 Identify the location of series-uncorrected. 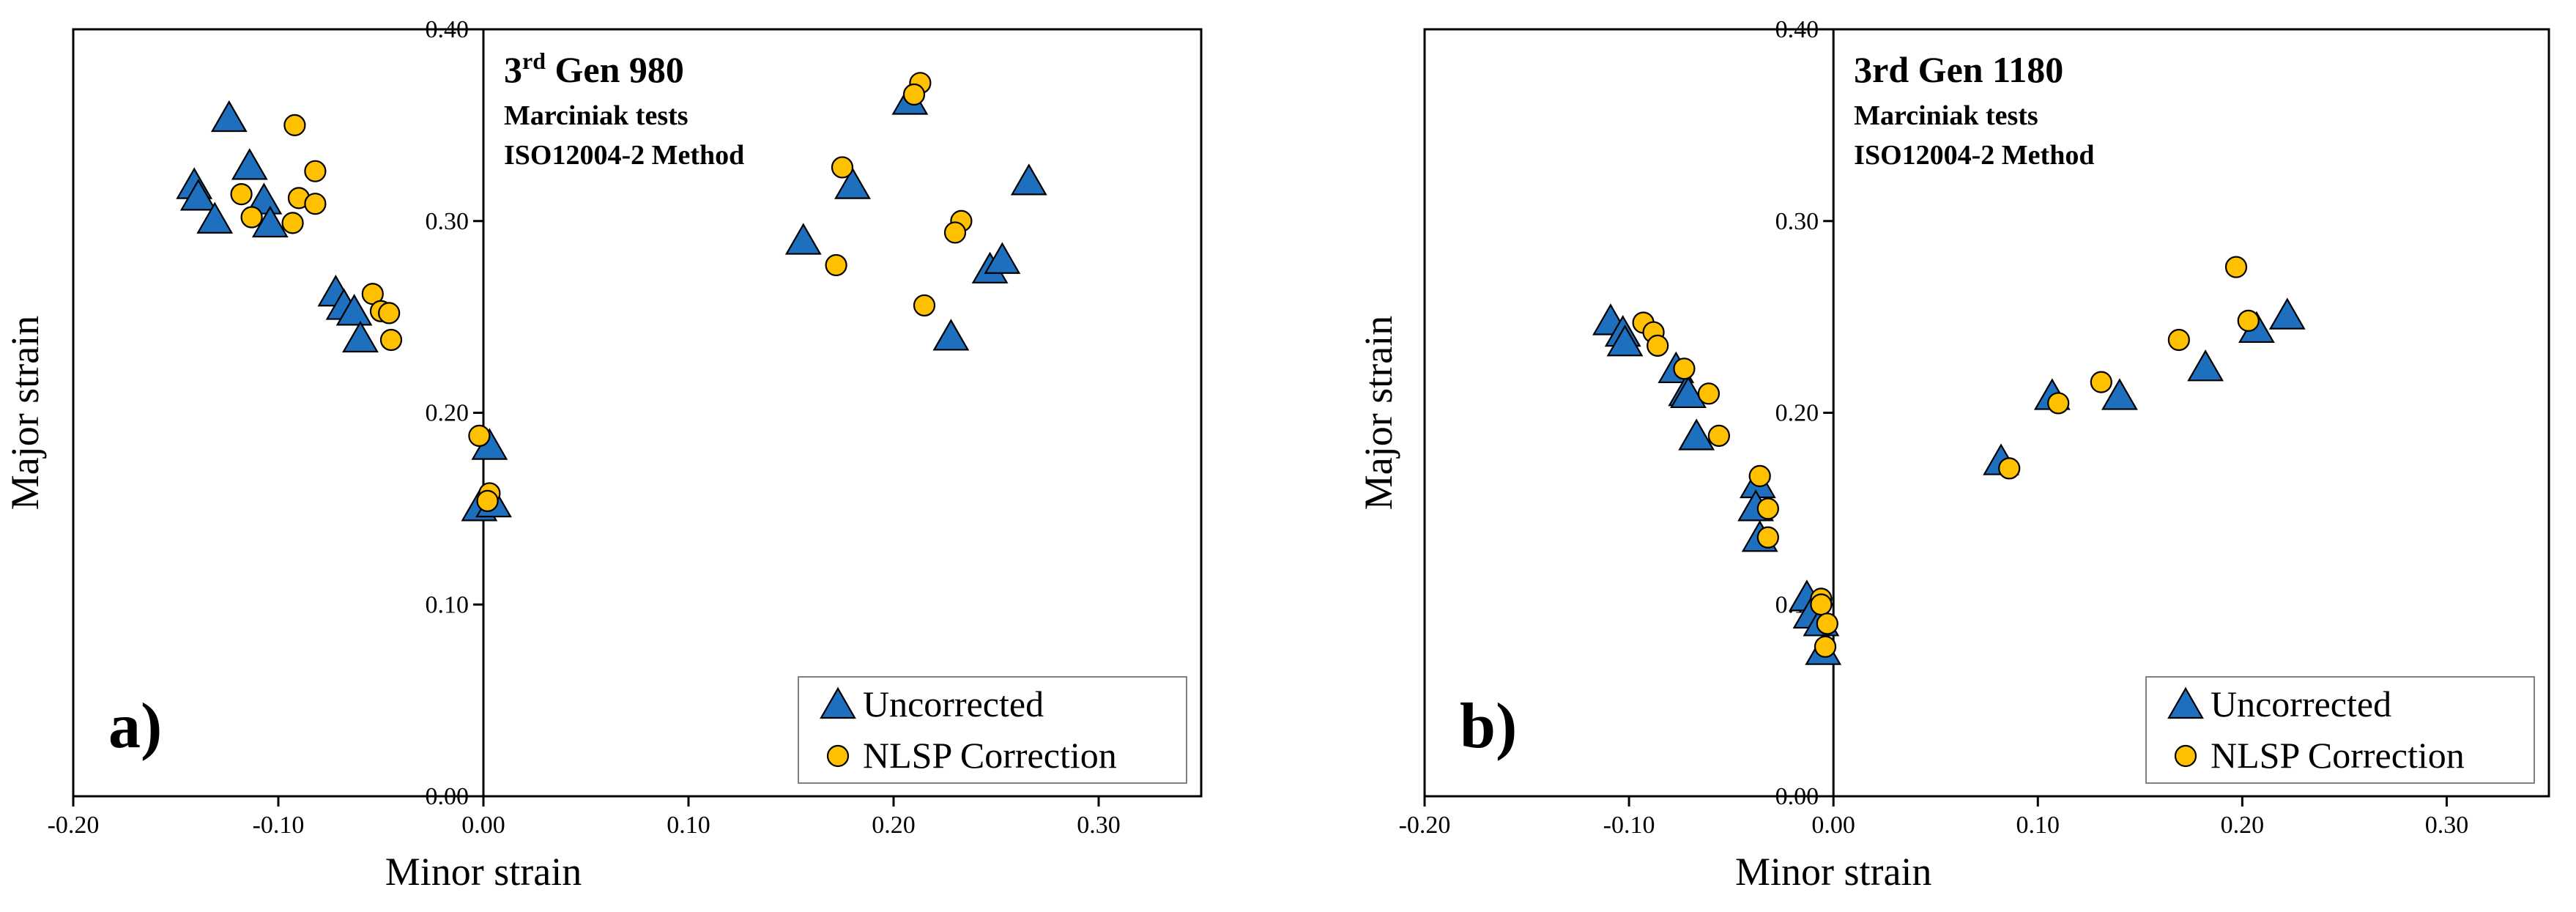
(1949, 481).